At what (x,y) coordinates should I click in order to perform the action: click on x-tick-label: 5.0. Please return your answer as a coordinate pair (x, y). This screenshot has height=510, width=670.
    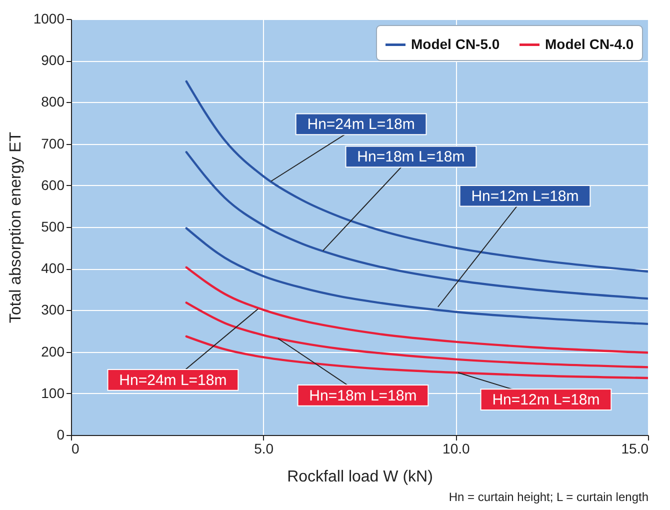
    Looking at the image, I should click on (264, 448).